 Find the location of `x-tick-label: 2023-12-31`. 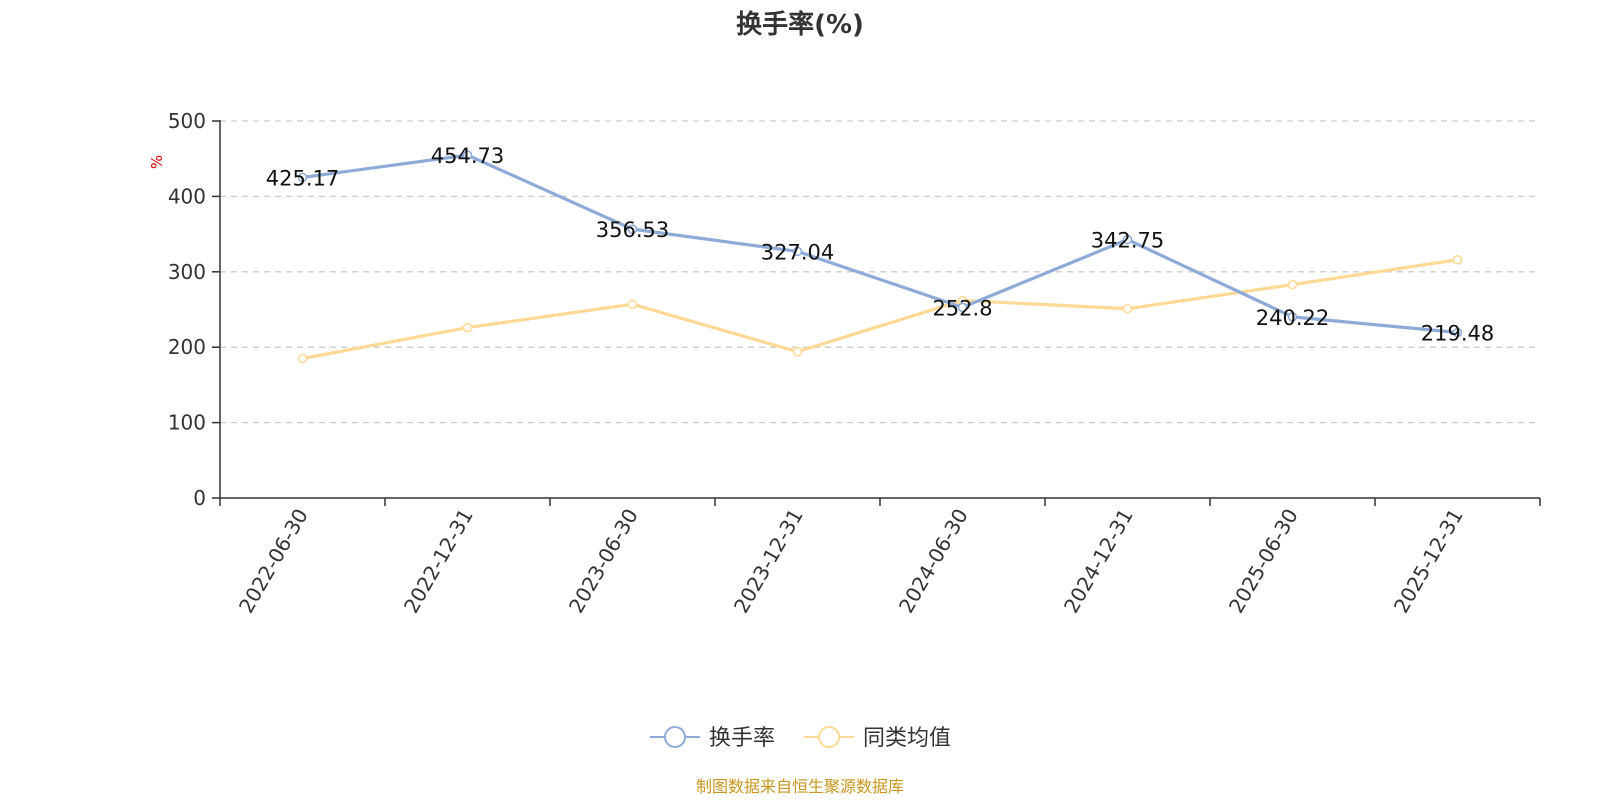

x-tick-label: 2023-12-31 is located at coordinates (768, 561).